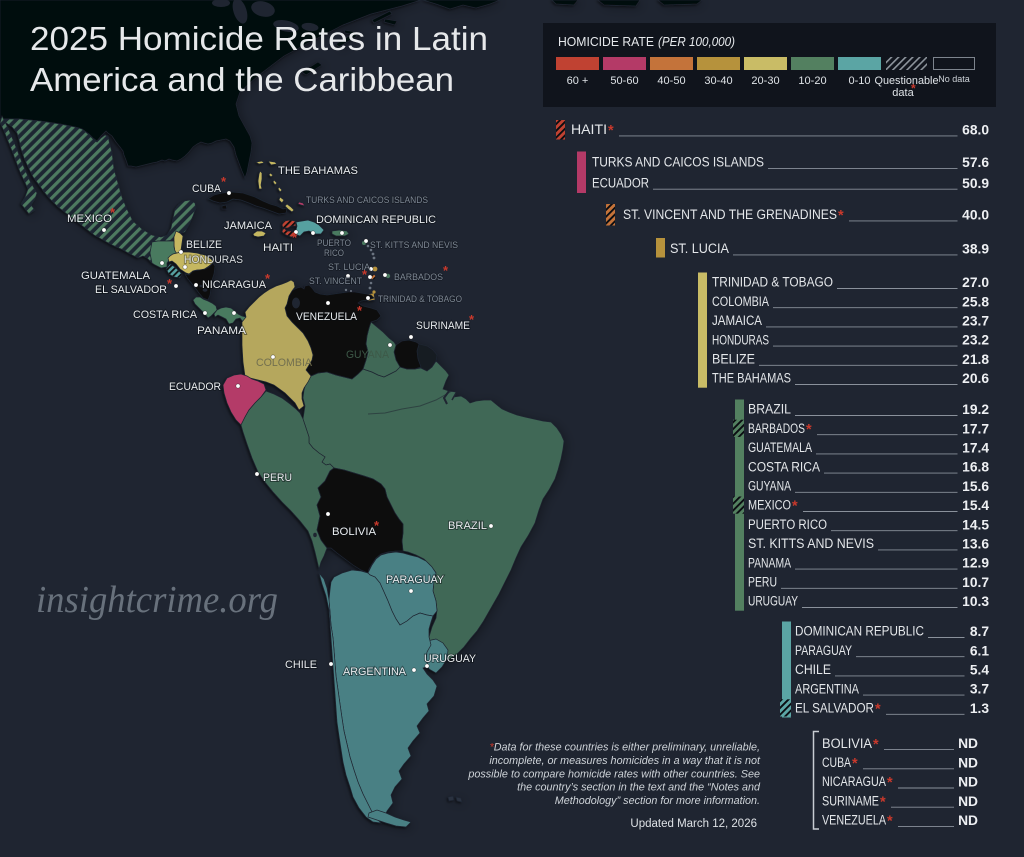 This screenshot has width=1024, height=857. I want to click on svg-text: PUERTO RICO, so click(787, 524).